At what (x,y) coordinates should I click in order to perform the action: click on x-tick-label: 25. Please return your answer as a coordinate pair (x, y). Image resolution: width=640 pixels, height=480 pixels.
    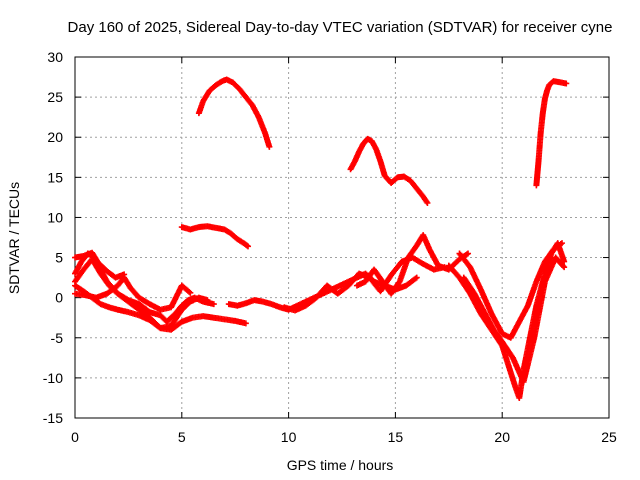
    Looking at the image, I should click on (609, 437).